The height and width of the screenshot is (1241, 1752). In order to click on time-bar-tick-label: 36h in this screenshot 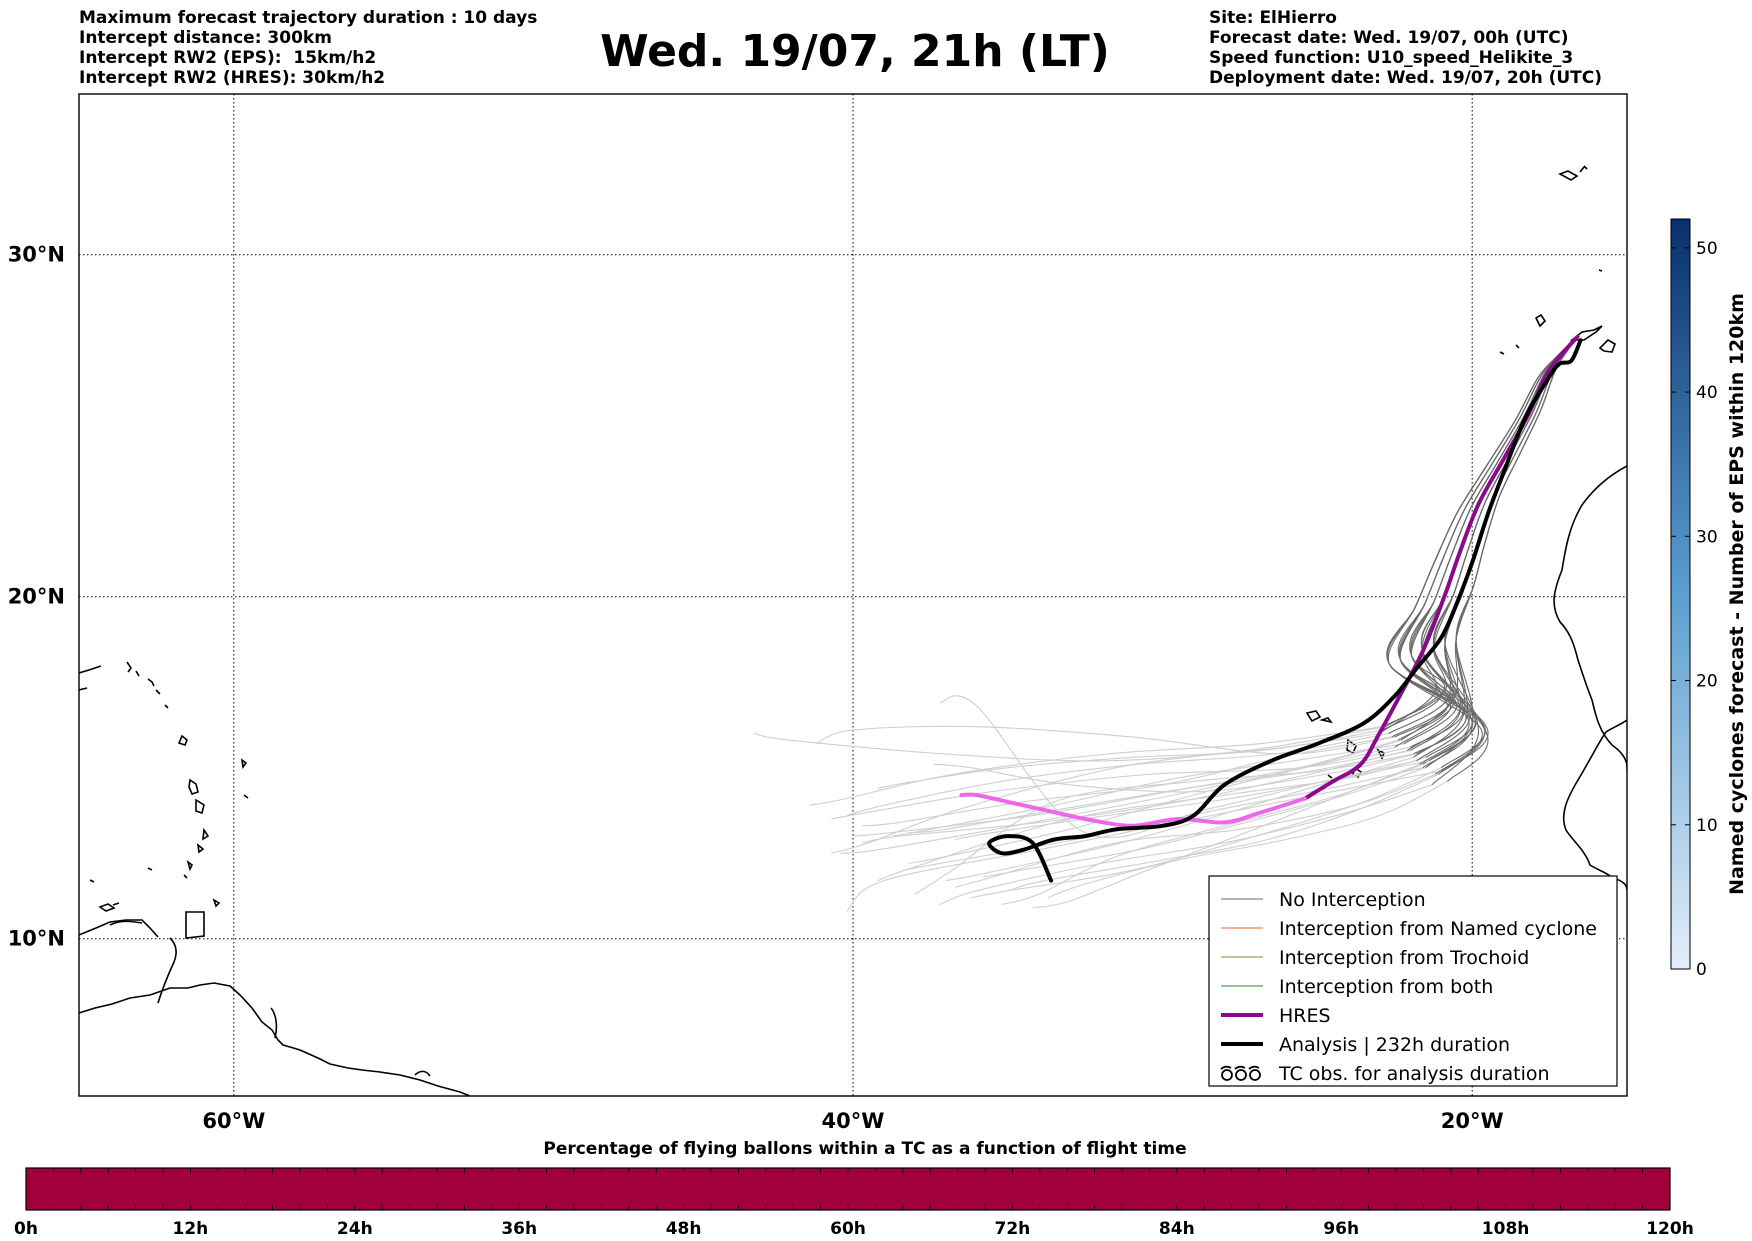, I will do `click(519, 1229)`.